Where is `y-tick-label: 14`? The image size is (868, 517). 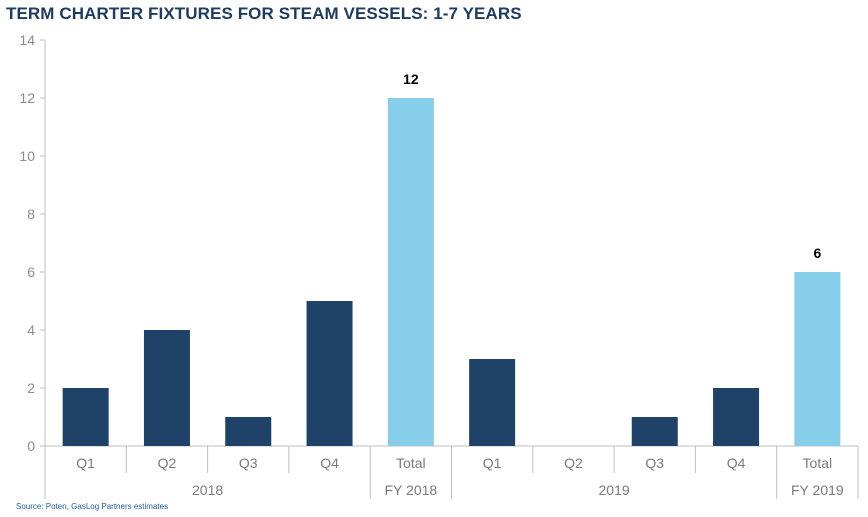 y-tick-label: 14 is located at coordinates (27, 40).